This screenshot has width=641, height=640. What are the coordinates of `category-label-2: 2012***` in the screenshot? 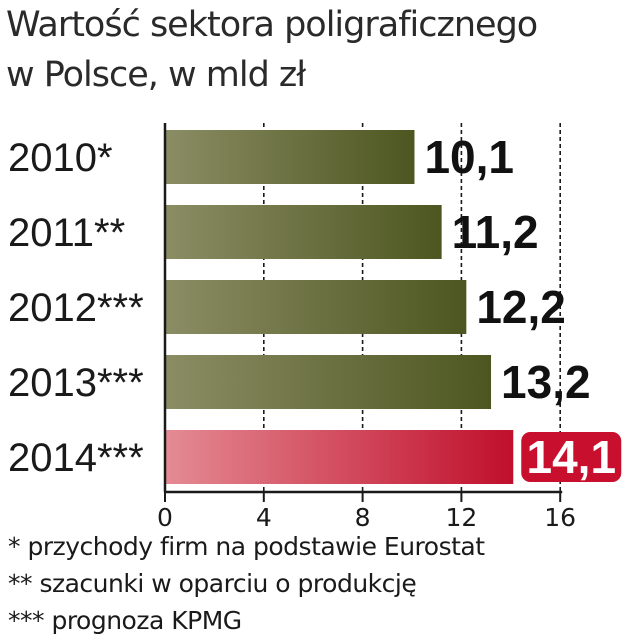 It's located at (76, 308).